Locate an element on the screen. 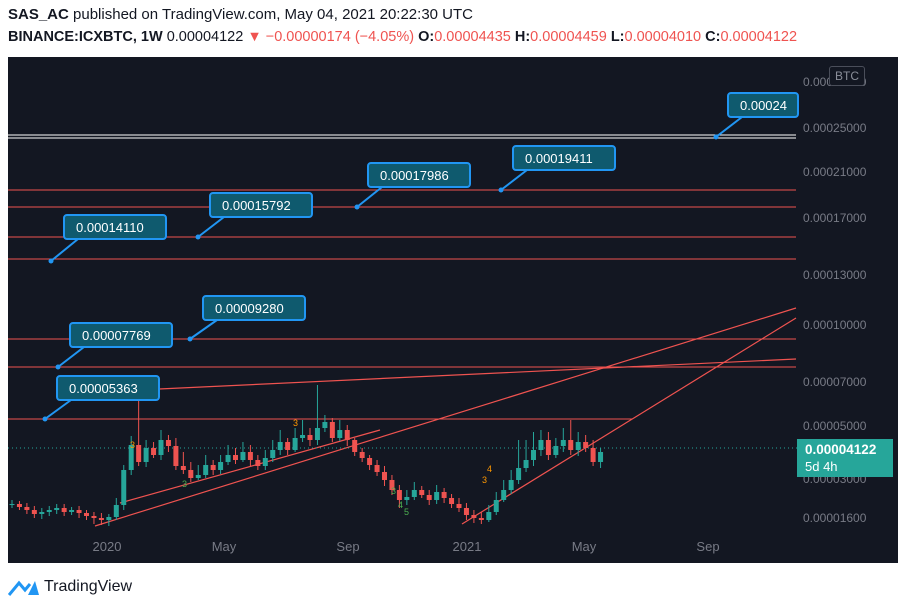  price-change: ▼ −0.00000174 (−4.05%) is located at coordinates (331, 37).